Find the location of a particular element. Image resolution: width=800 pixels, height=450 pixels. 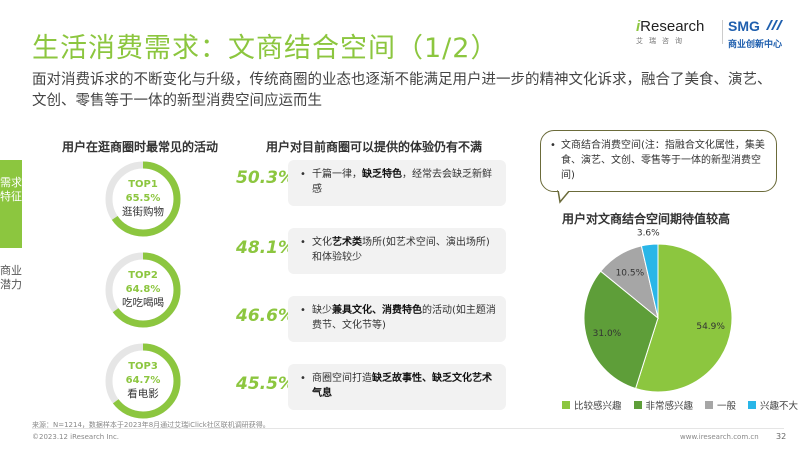

dissatisfaction-card: 千篇一律，缺乏特色，经常去会缺乏新鲜感 is located at coordinates (397, 183).